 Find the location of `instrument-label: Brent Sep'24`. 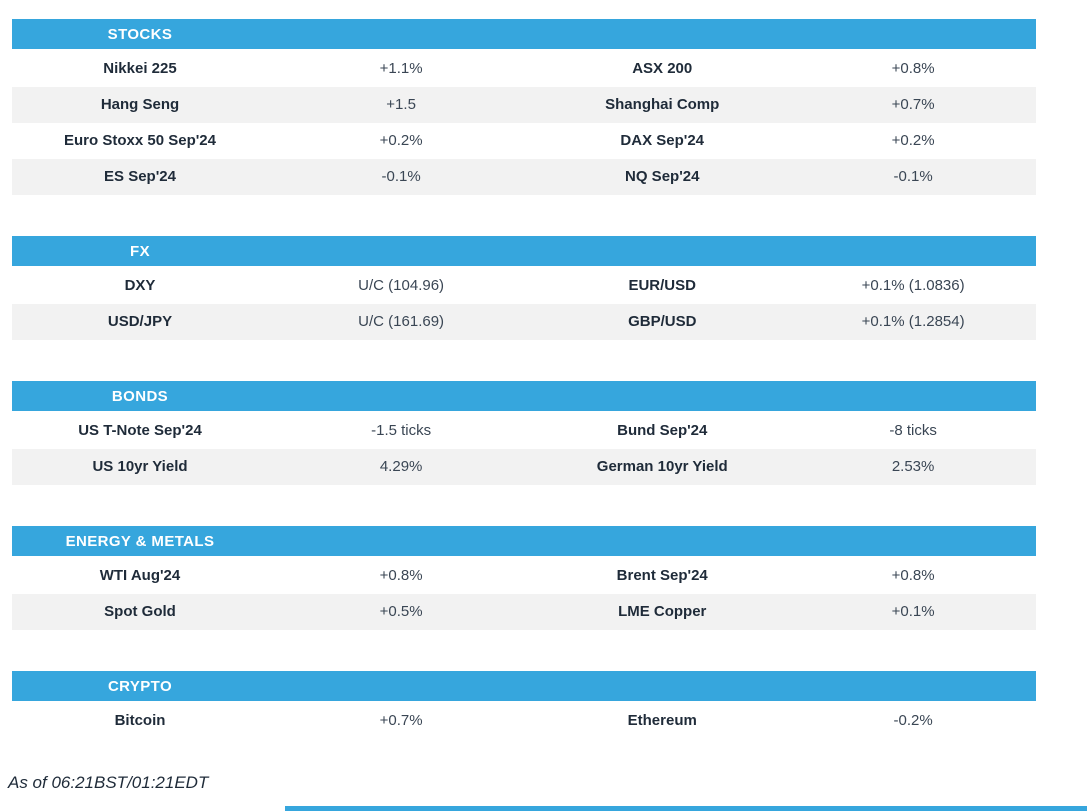

instrument-label: Brent Sep'24 is located at coordinates (662, 575).